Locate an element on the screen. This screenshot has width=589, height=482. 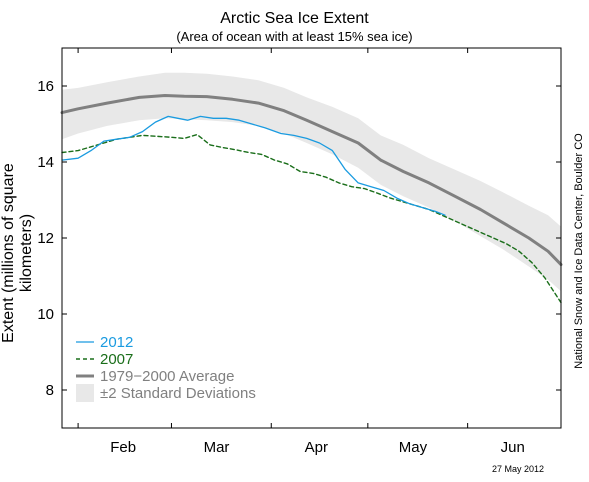
legend-label-2012: 2012 is located at coordinates (116, 342).